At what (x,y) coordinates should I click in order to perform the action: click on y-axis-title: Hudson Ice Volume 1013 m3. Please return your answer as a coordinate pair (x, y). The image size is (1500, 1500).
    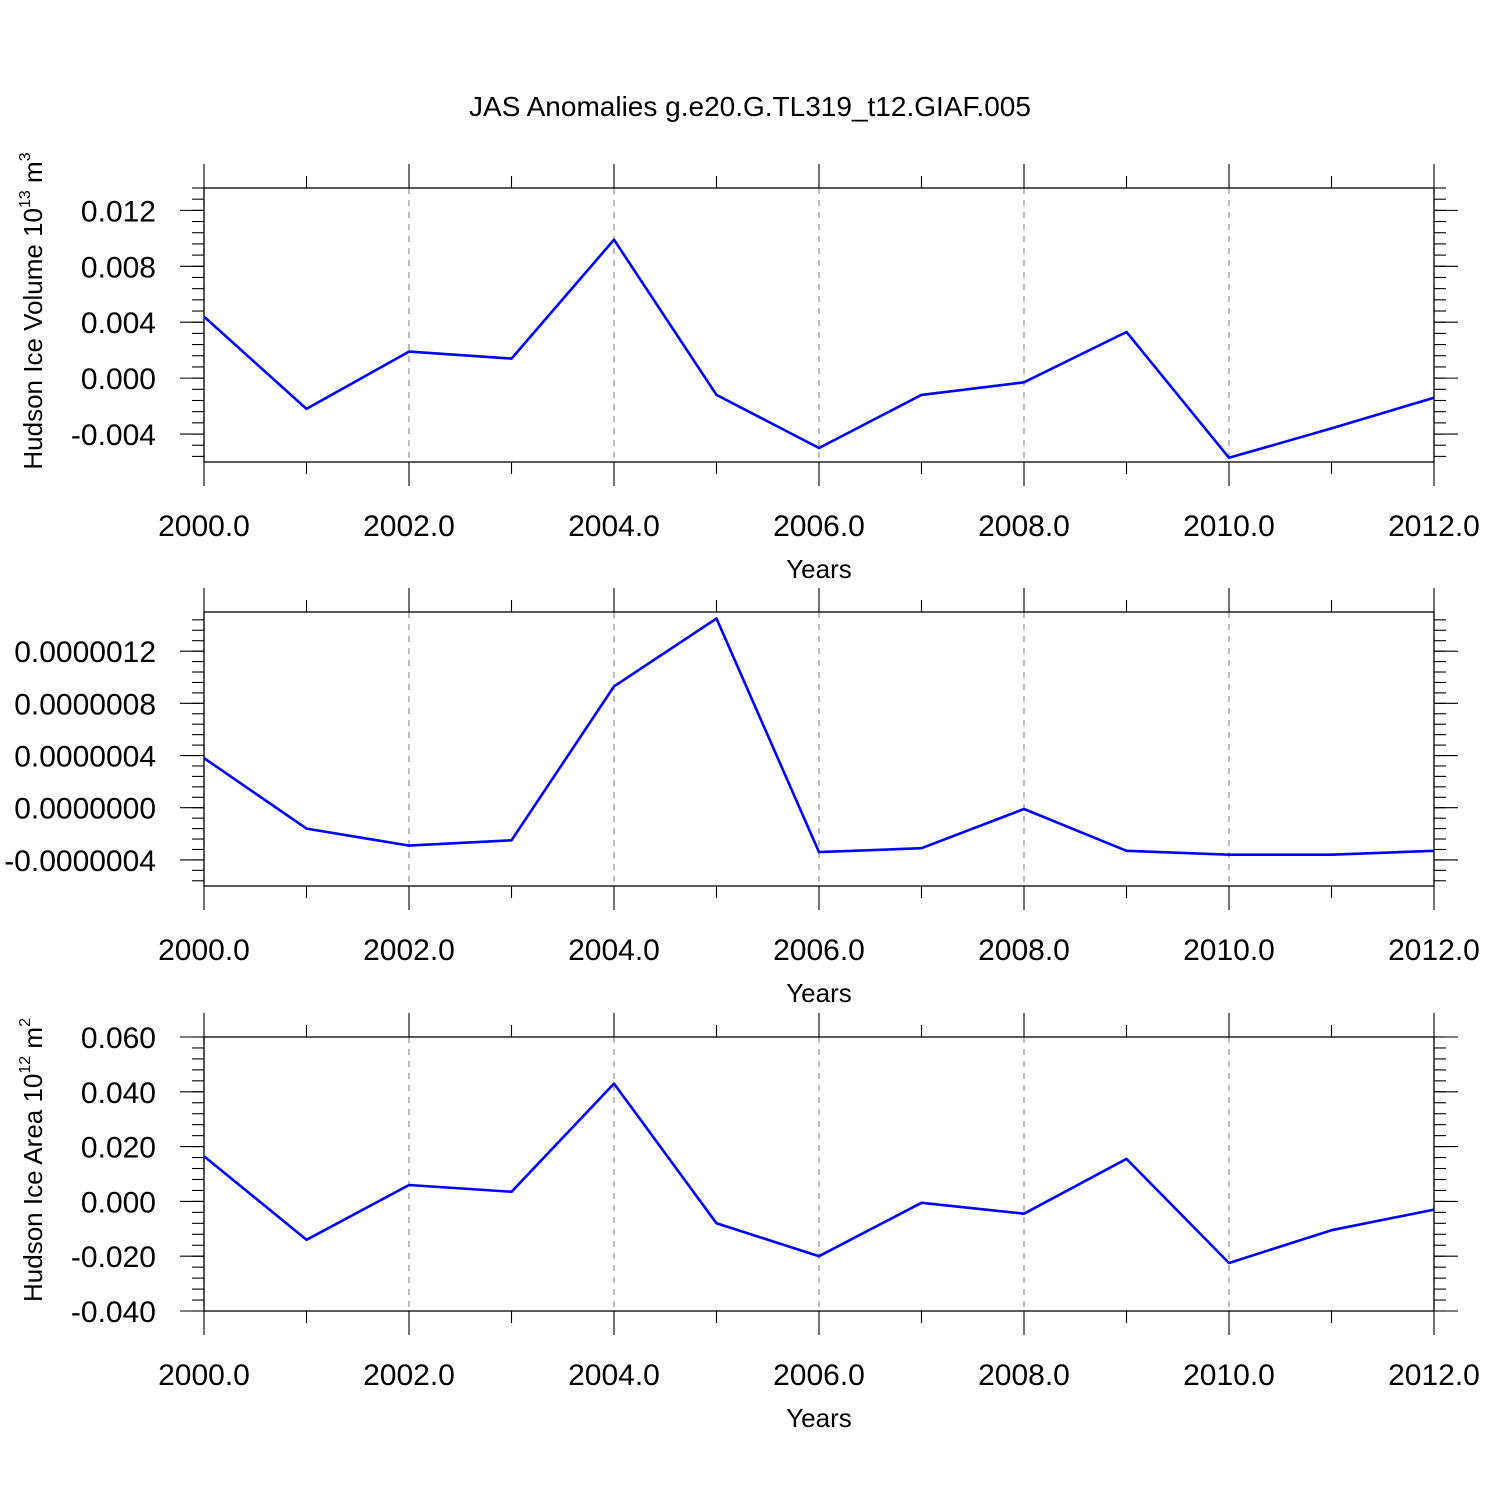
    Looking at the image, I should click on (32, 310).